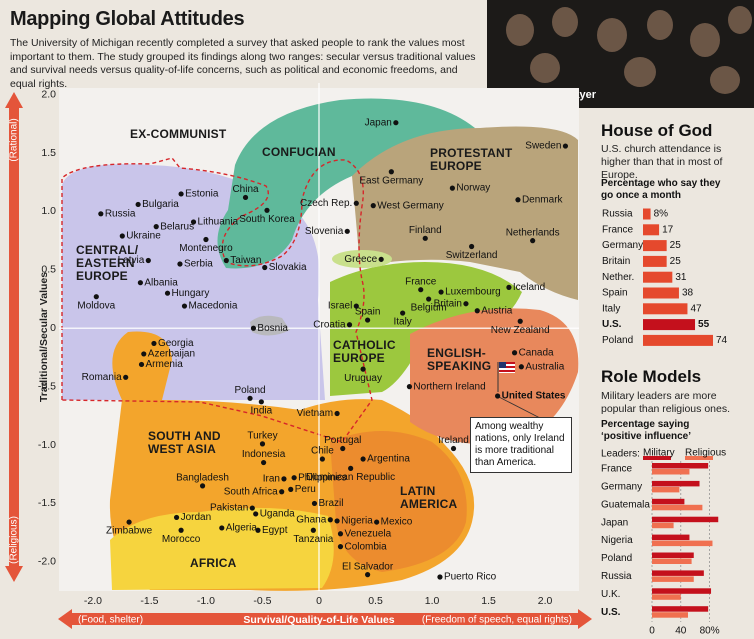 The width and height of the screenshot is (754, 639). Describe the element at coordinates (368, 566) in the screenshot. I see `country-label: El Salvador` at that location.